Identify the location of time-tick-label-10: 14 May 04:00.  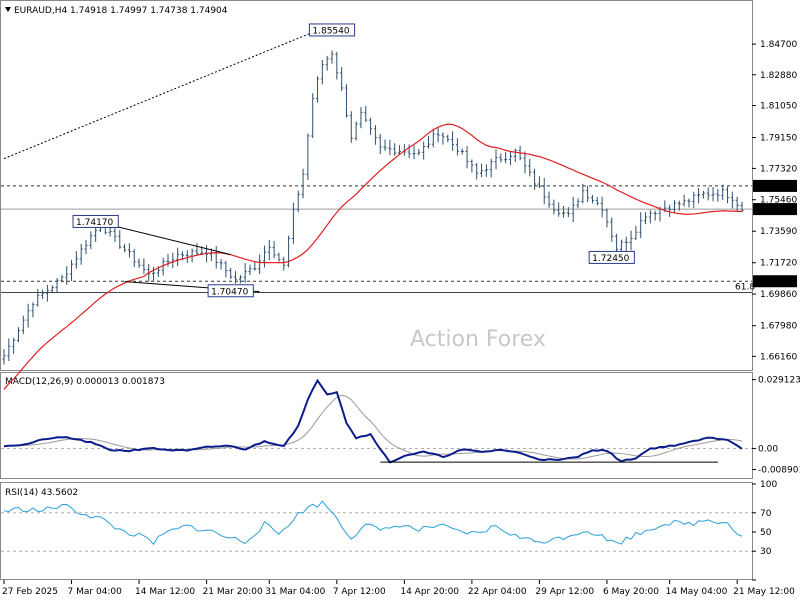
(697, 592).